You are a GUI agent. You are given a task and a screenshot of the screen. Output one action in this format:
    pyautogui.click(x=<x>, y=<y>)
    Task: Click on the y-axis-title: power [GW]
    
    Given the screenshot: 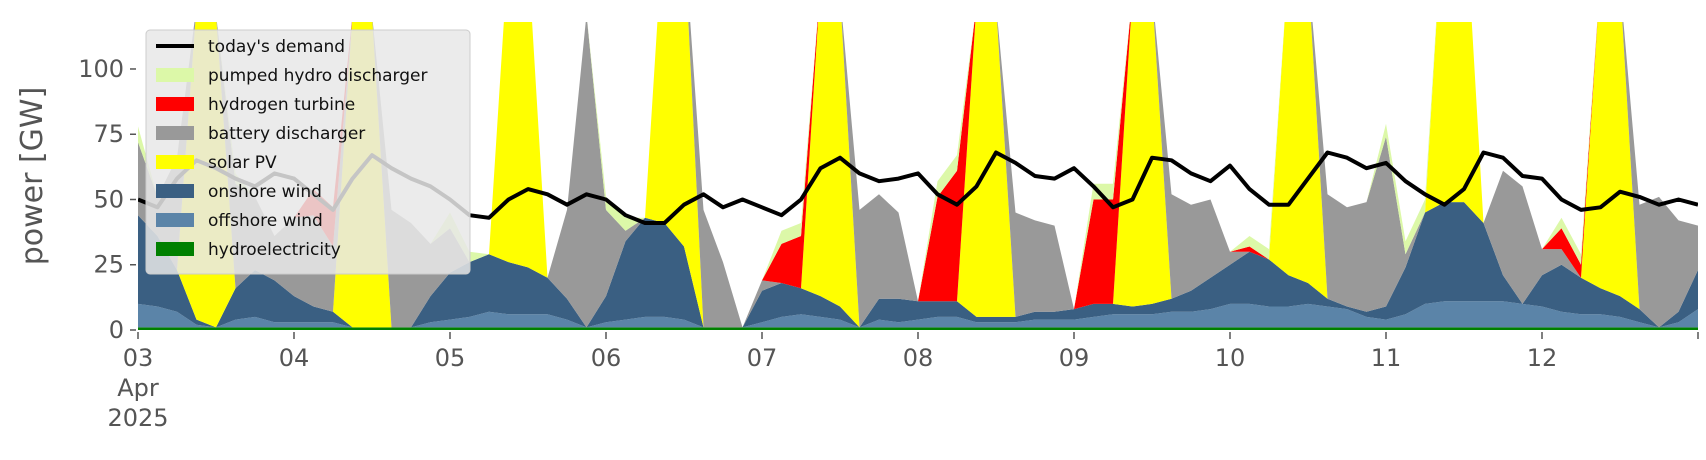 What is the action you would take?
    pyautogui.click(x=32, y=176)
    